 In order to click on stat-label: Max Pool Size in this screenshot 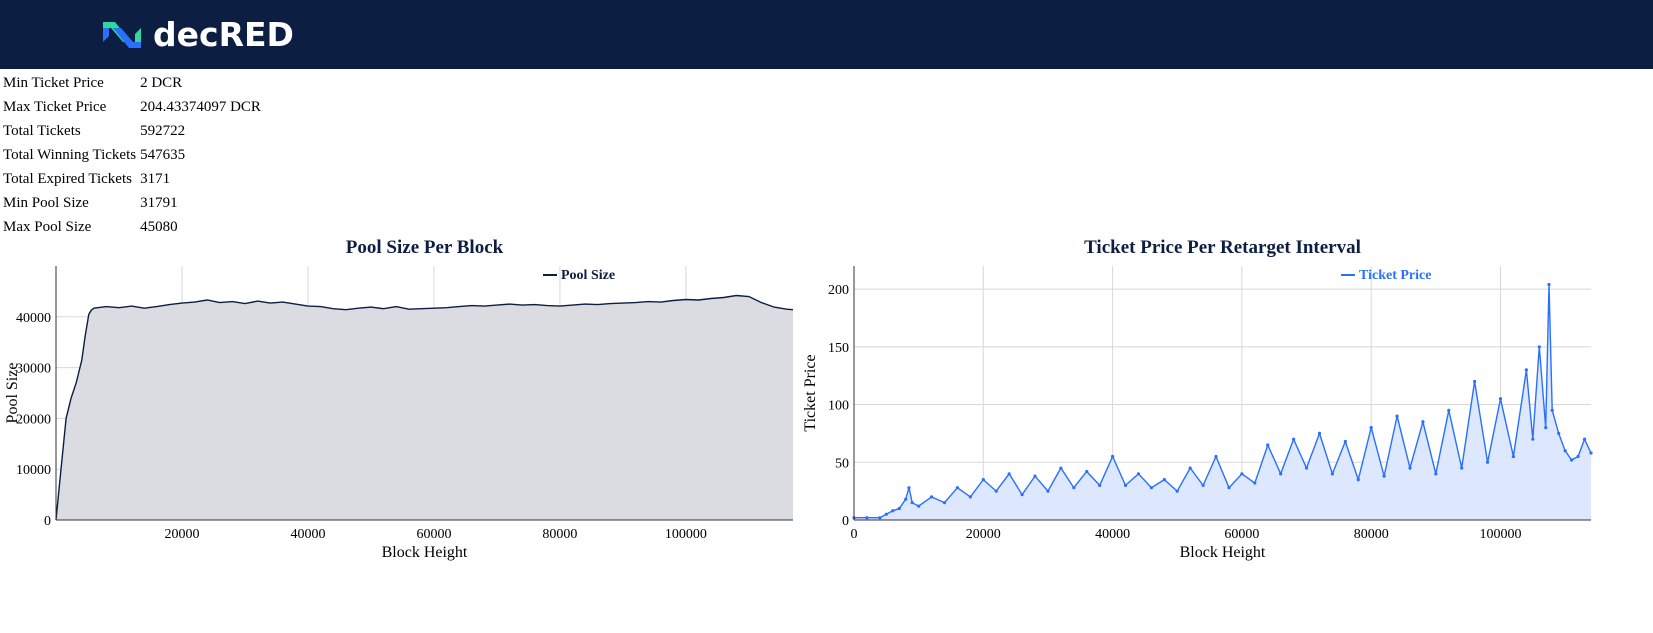, I will do `click(47, 227)`.